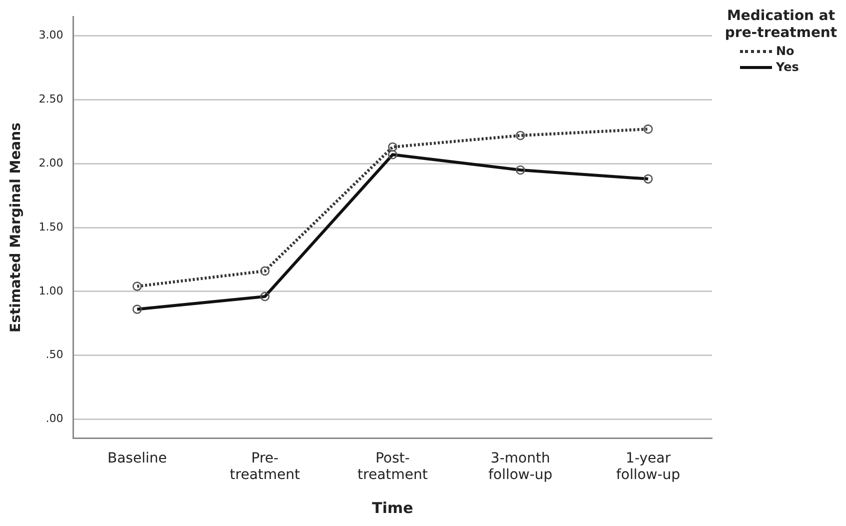  What do you see at coordinates (16, 227) in the screenshot?
I see `y-axis-title: Estimated Marginal Means` at bounding box center [16, 227].